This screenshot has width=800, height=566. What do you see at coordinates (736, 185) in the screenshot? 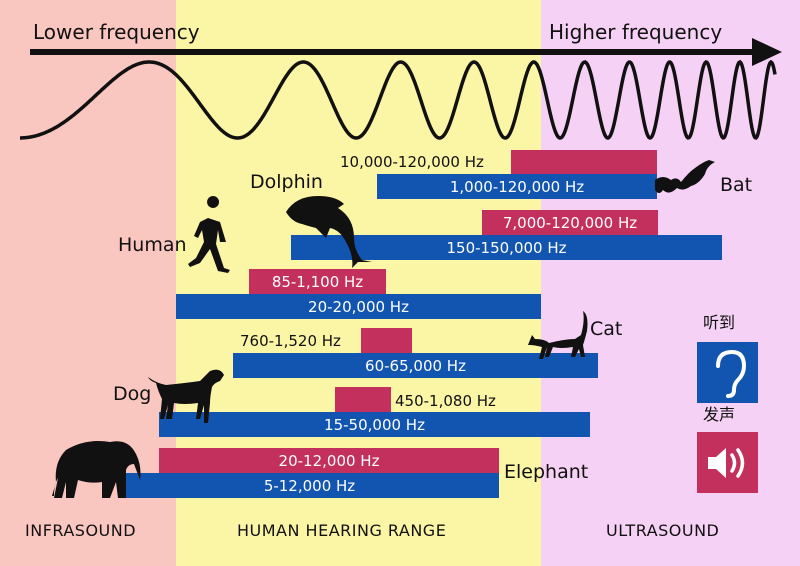
I see `bat-label: Bat` at bounding box center [736, 185].